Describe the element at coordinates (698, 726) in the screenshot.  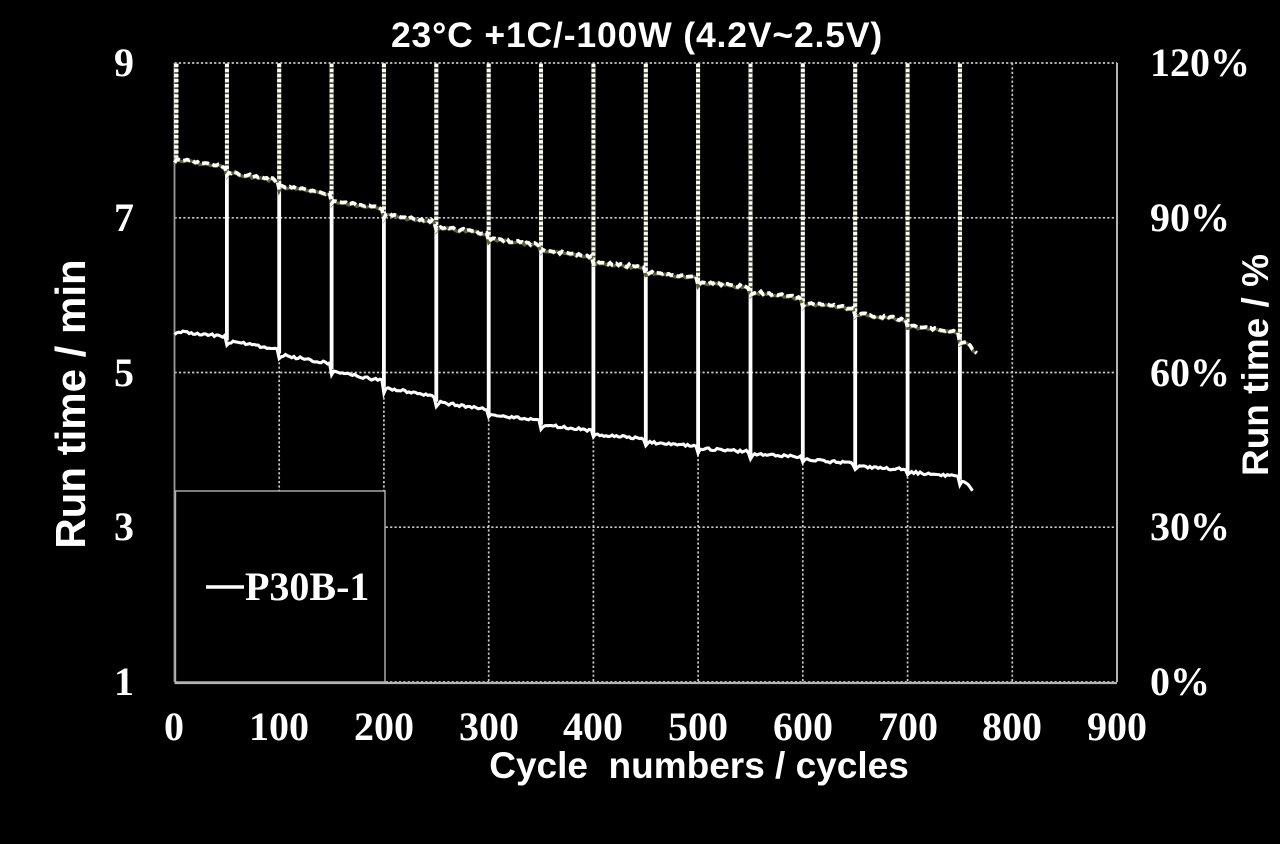
I see `svg-text: 500` at that location.